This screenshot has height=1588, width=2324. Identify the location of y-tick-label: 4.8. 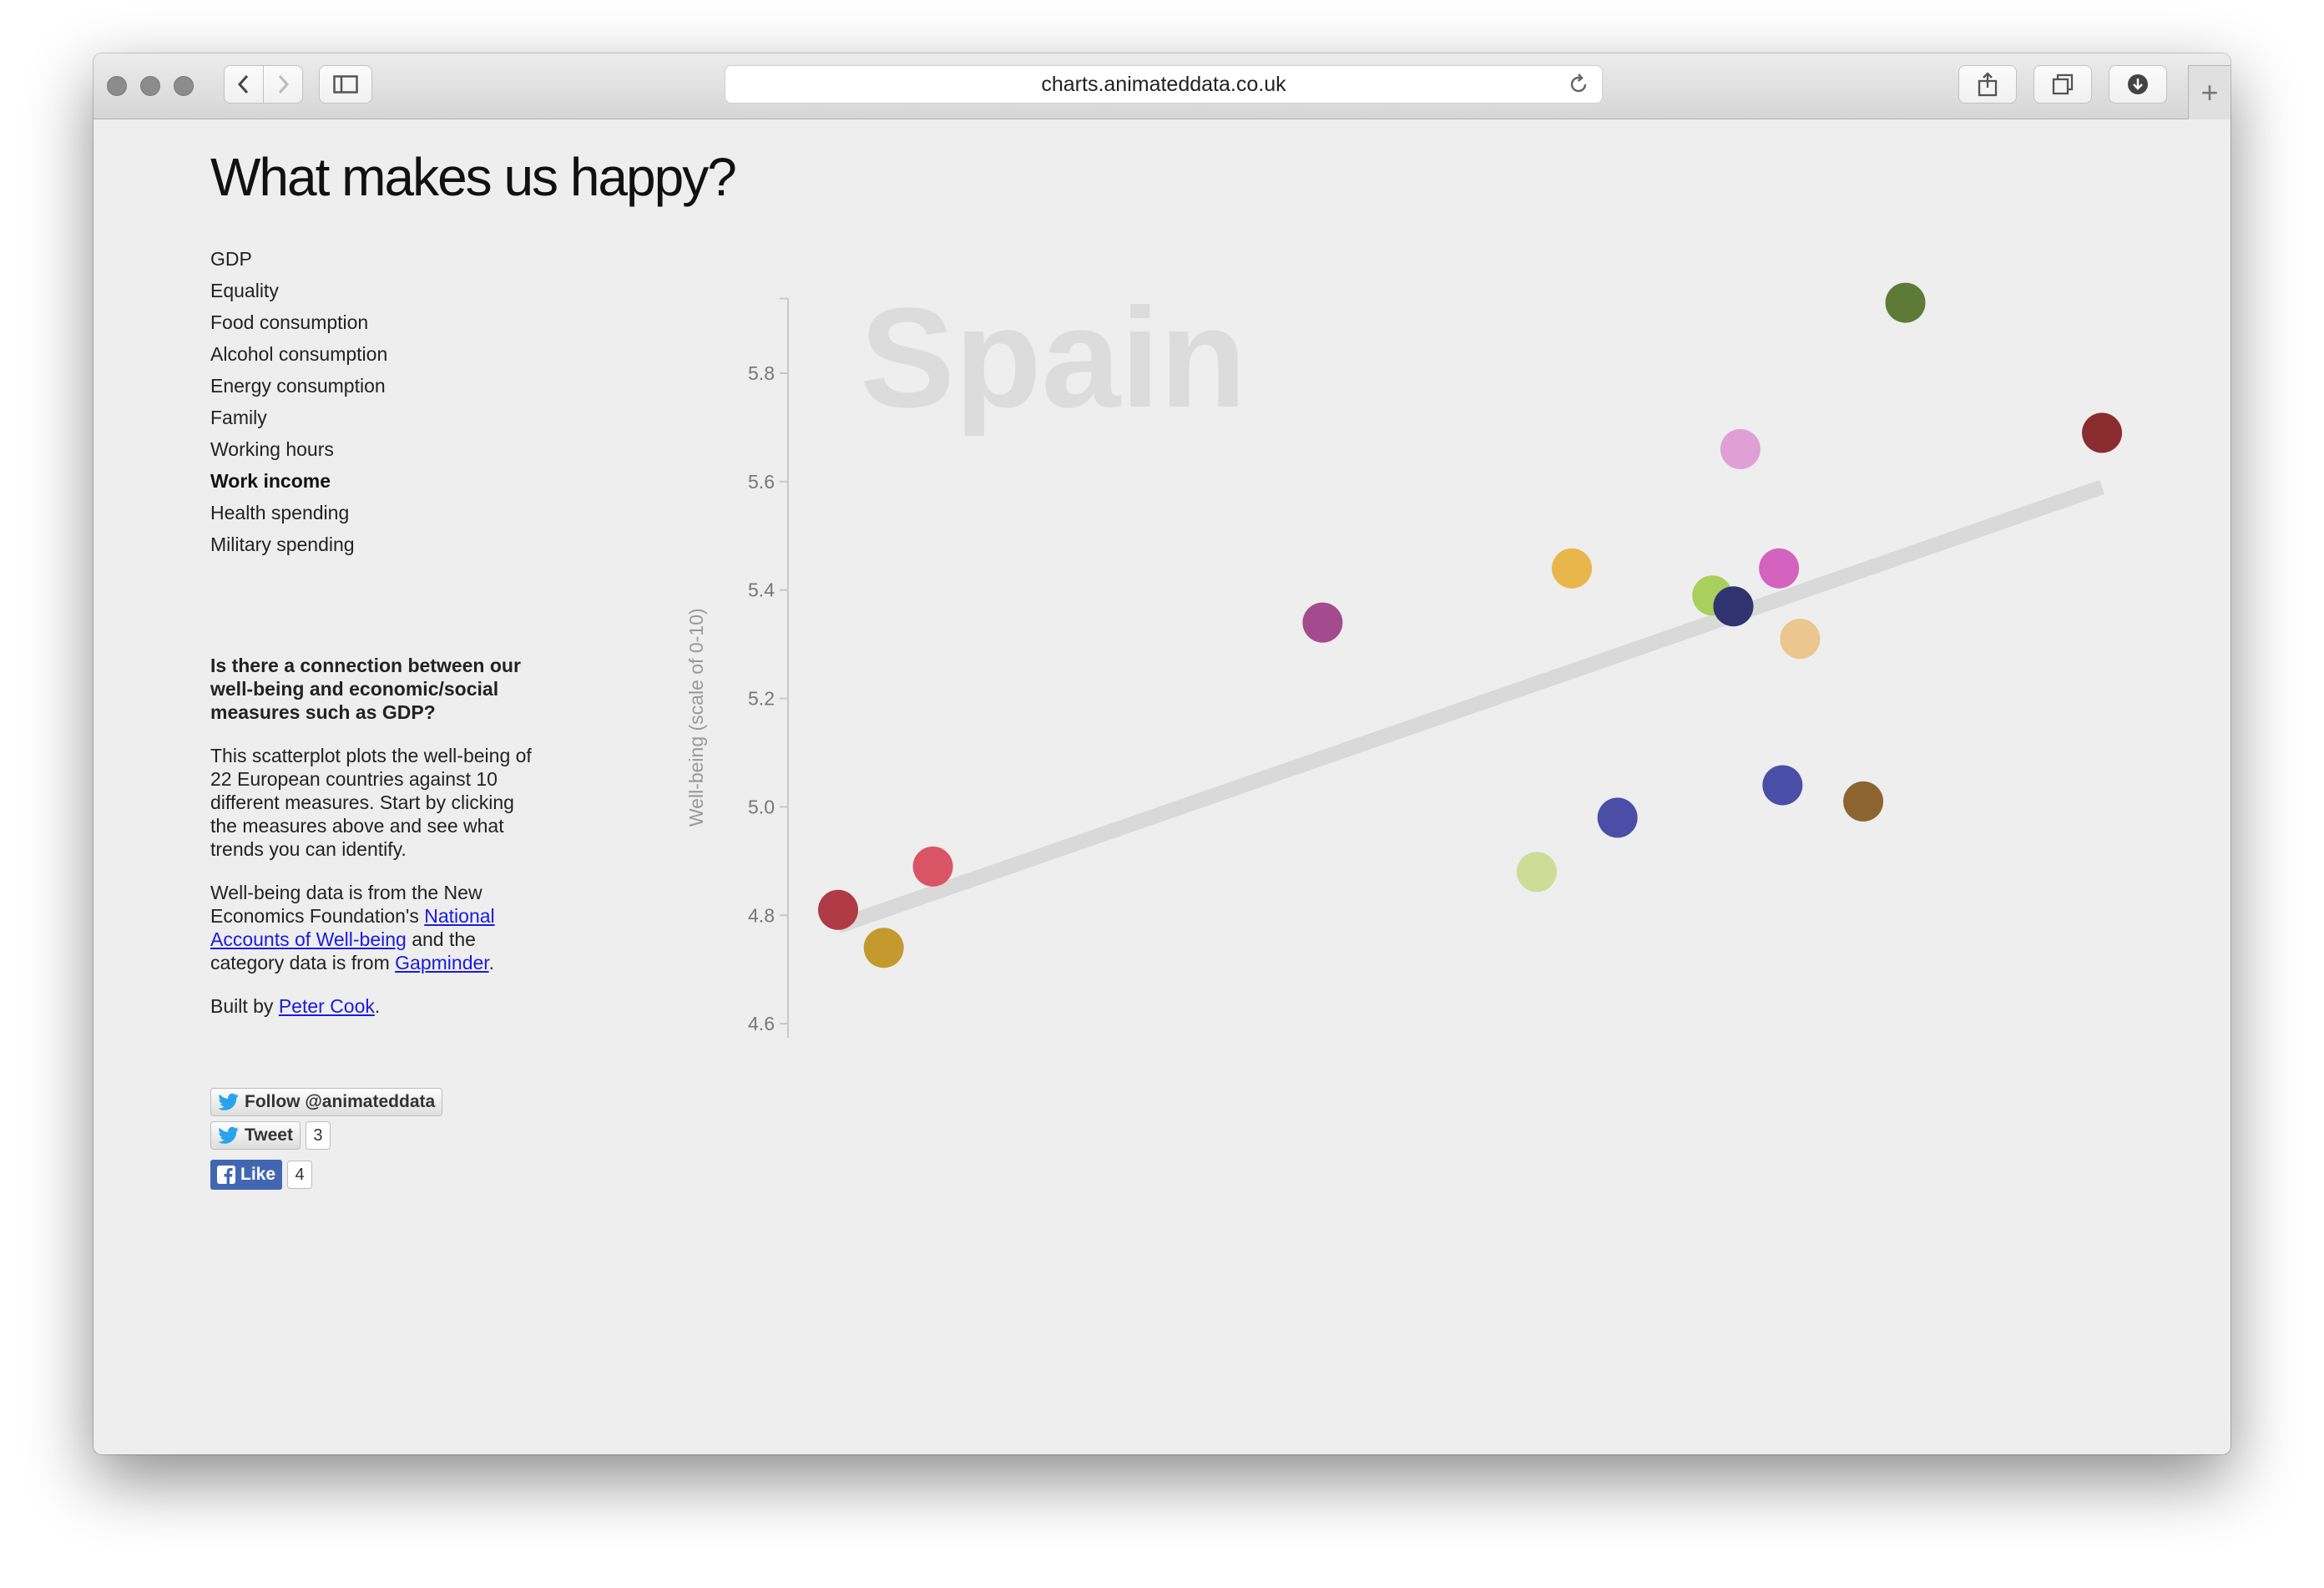
(761, 915).